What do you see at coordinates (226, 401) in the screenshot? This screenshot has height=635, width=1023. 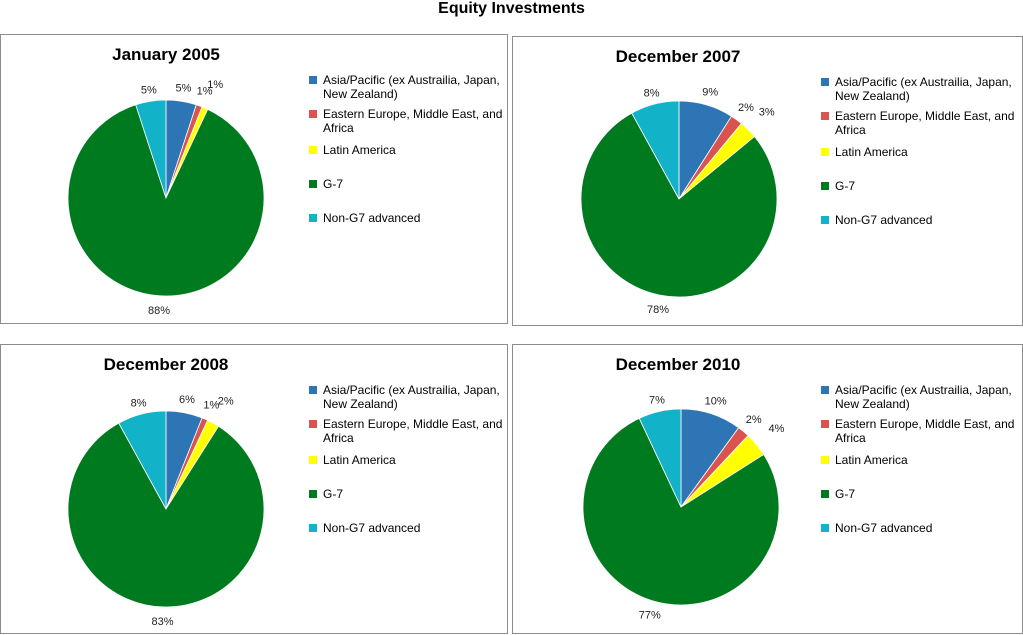 I see `data-label-latin-america: 2%` at bounding box center [226, 401].